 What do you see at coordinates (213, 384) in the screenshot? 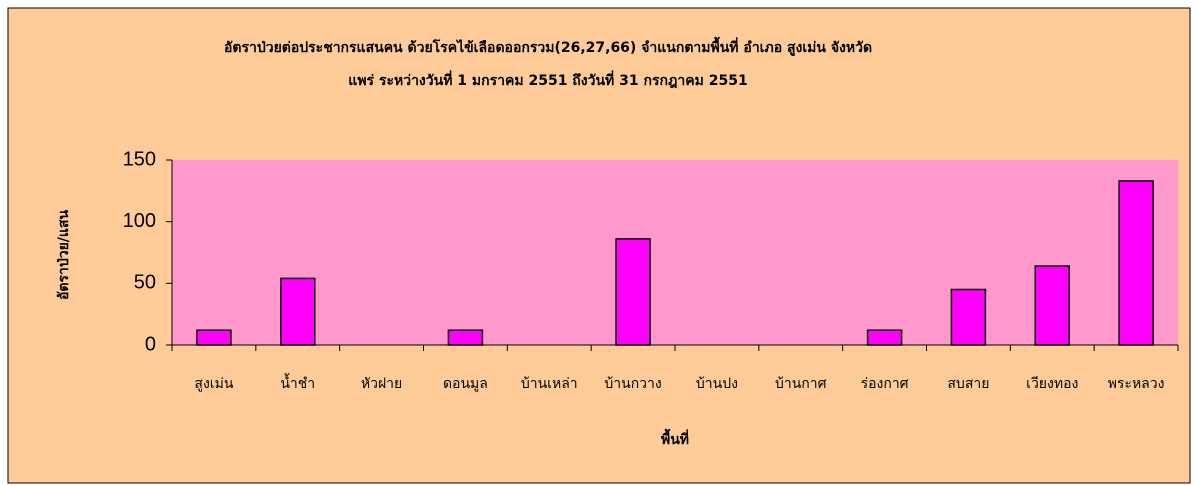
I see `x-tick-label: สูงเม่น` at bounding box center [213, 384].